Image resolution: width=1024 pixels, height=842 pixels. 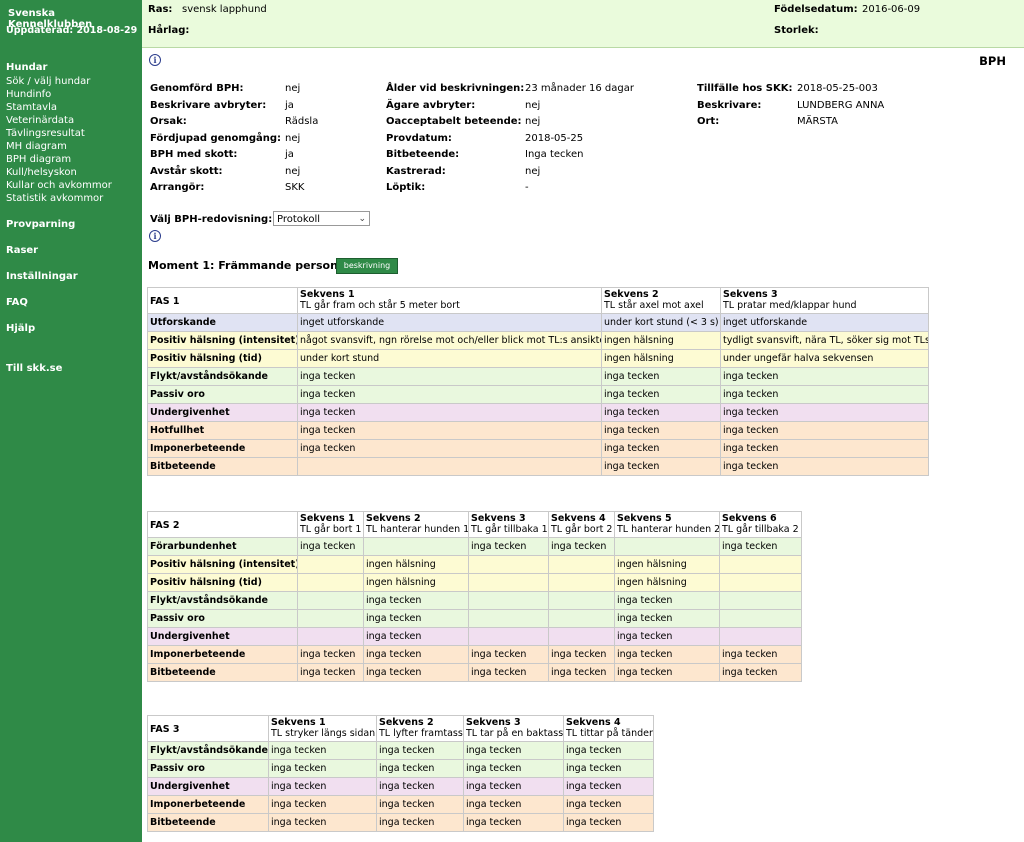 What do you see at coordinates (760, 524) in the screenshot?
I see `sekvens-header: Sekvens 6 TL går tillbaka 2` at bounding box center [760, 524].